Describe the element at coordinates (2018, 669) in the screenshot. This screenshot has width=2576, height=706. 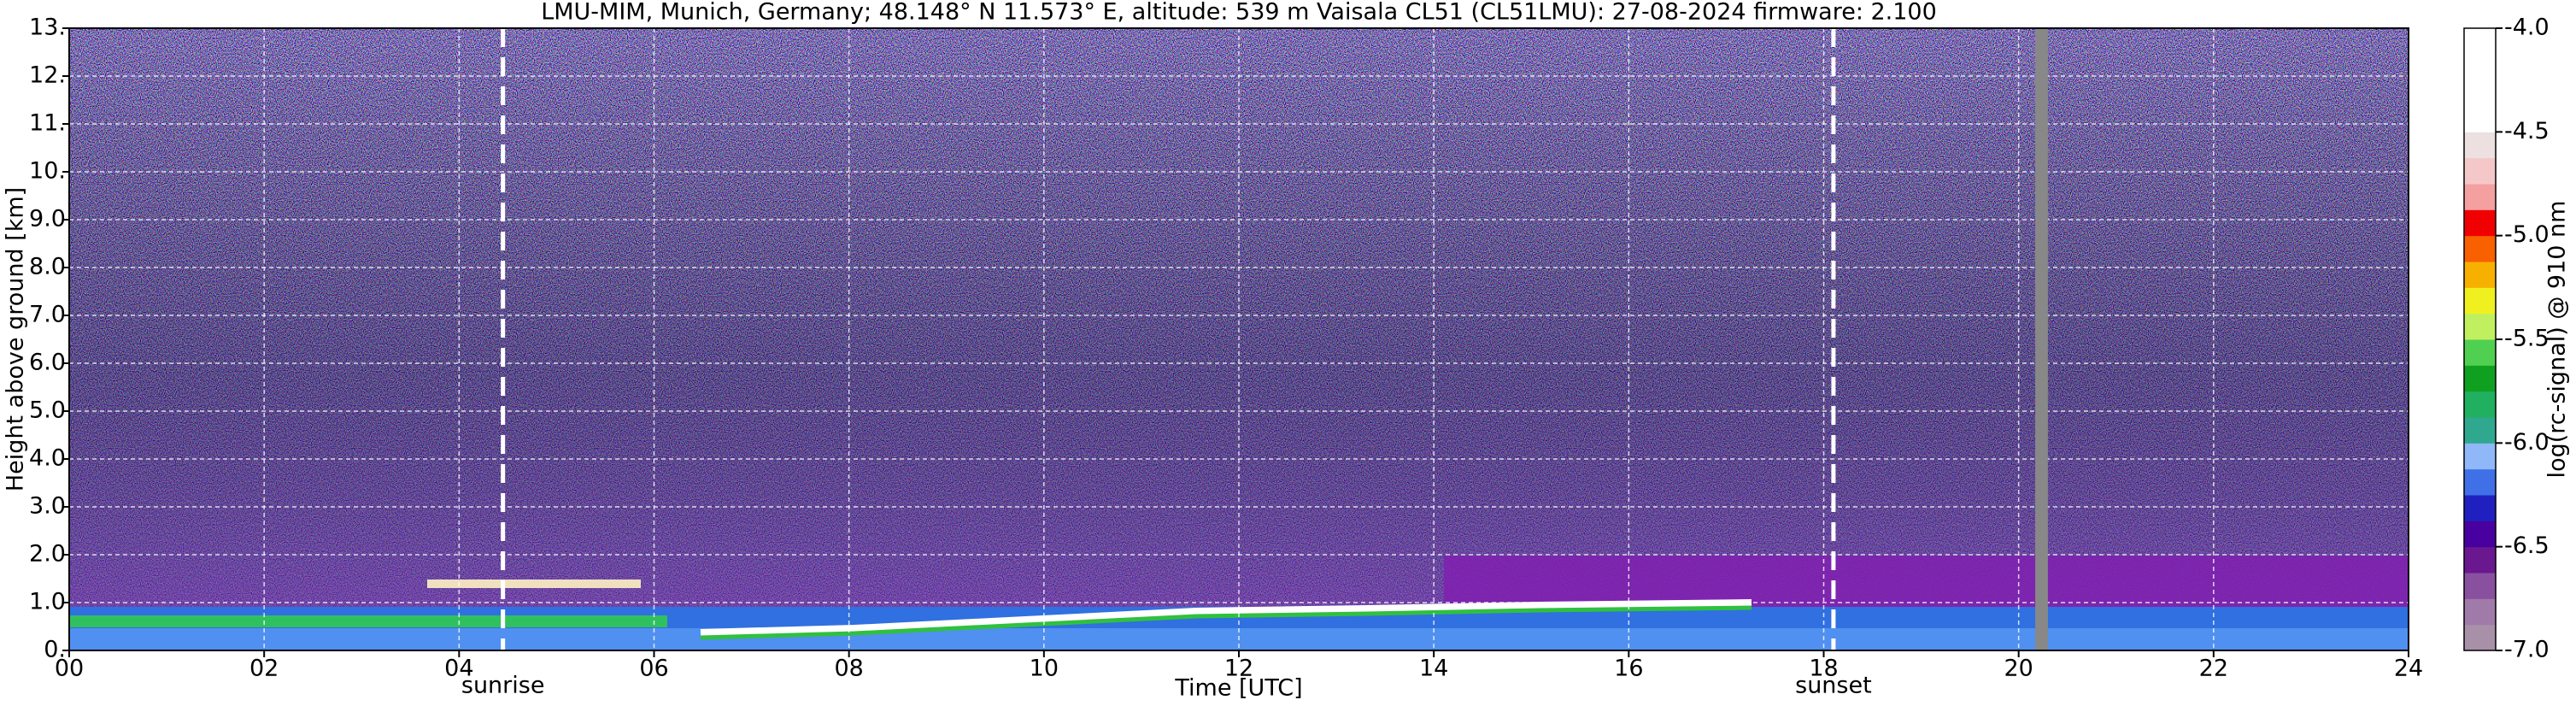
I see `x-tick-label: 20` at that location.